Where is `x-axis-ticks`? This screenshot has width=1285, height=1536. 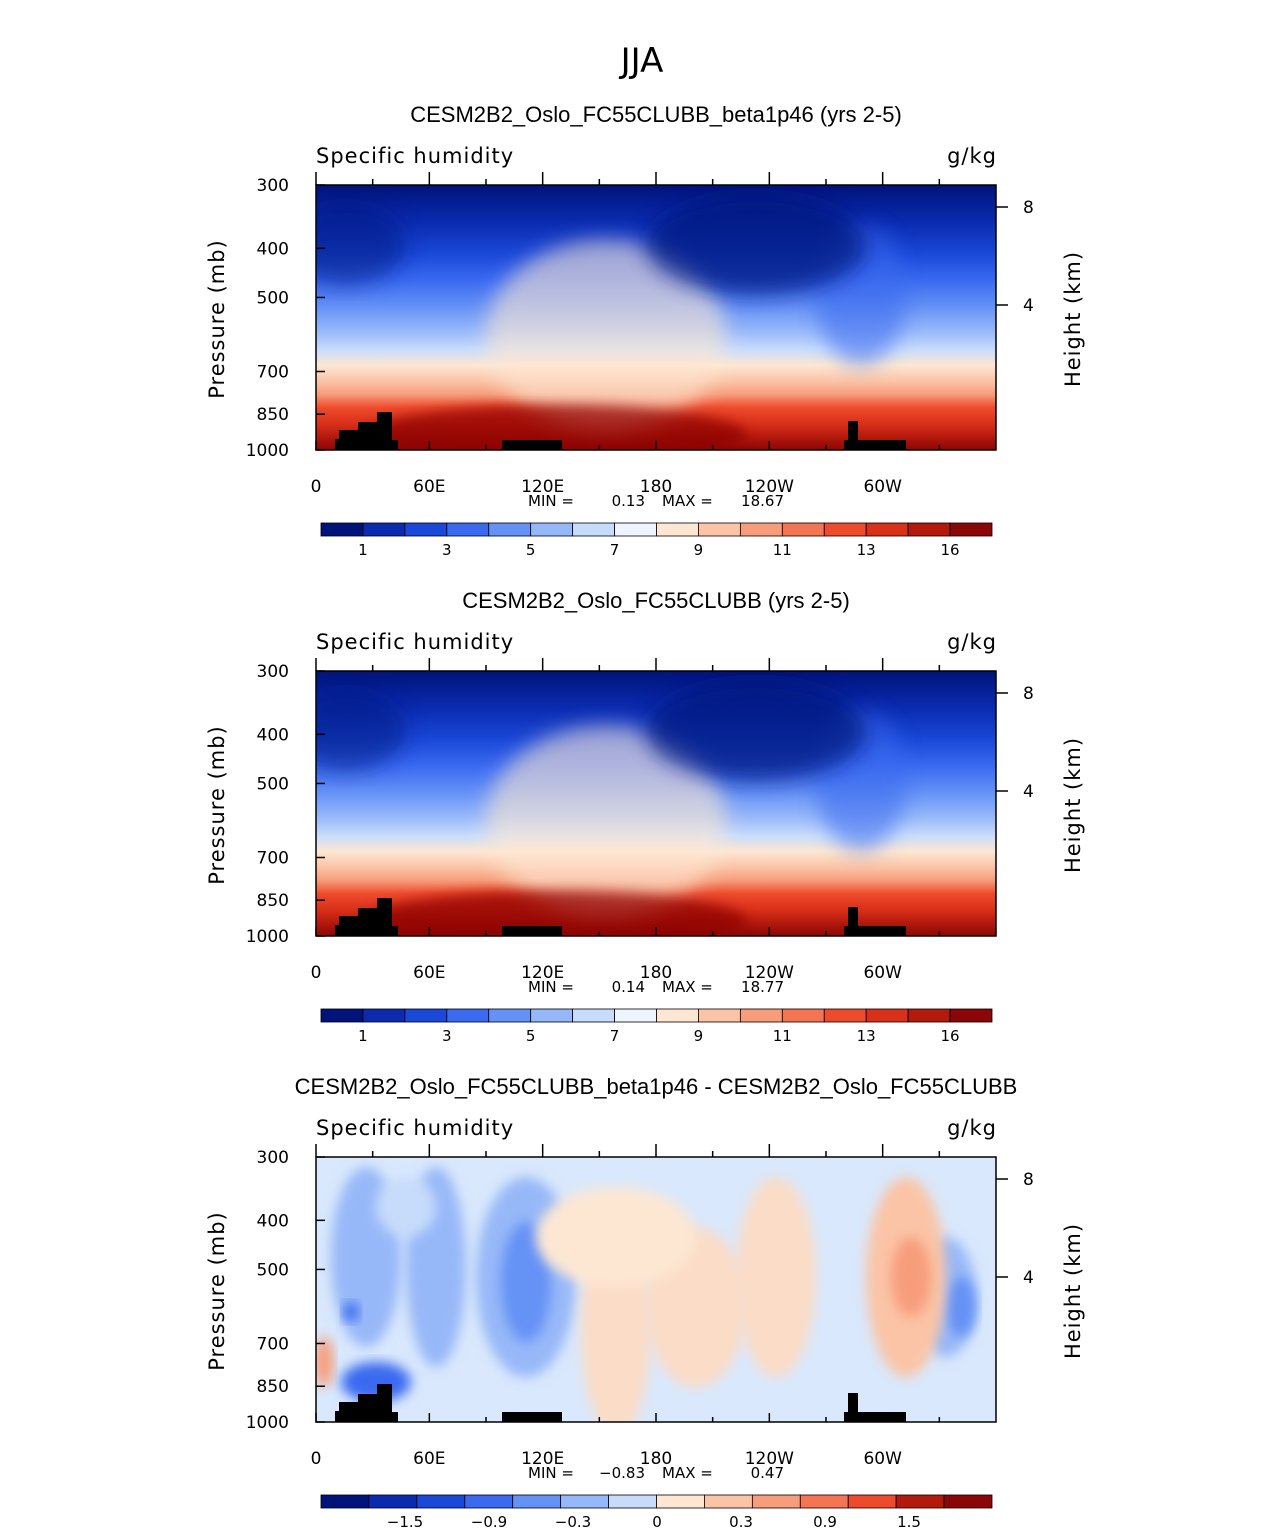 x-axis-ticks is located at coordinates (628, 1283).